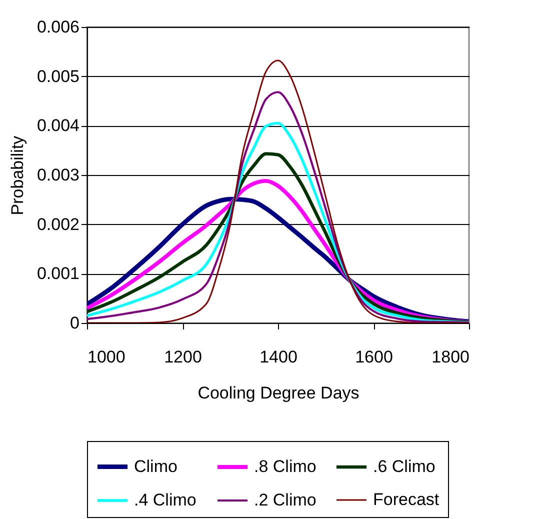 The height and width of the screenshot is (519, 545). I want to click on y-tick-label: 0.002, so click(58, 224).